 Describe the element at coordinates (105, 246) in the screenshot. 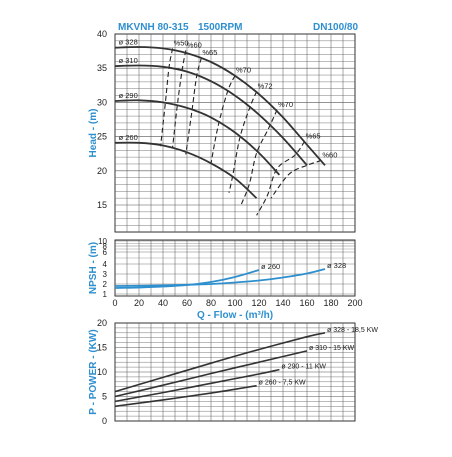

I see `npsh-ytick-label: 8` at that location.